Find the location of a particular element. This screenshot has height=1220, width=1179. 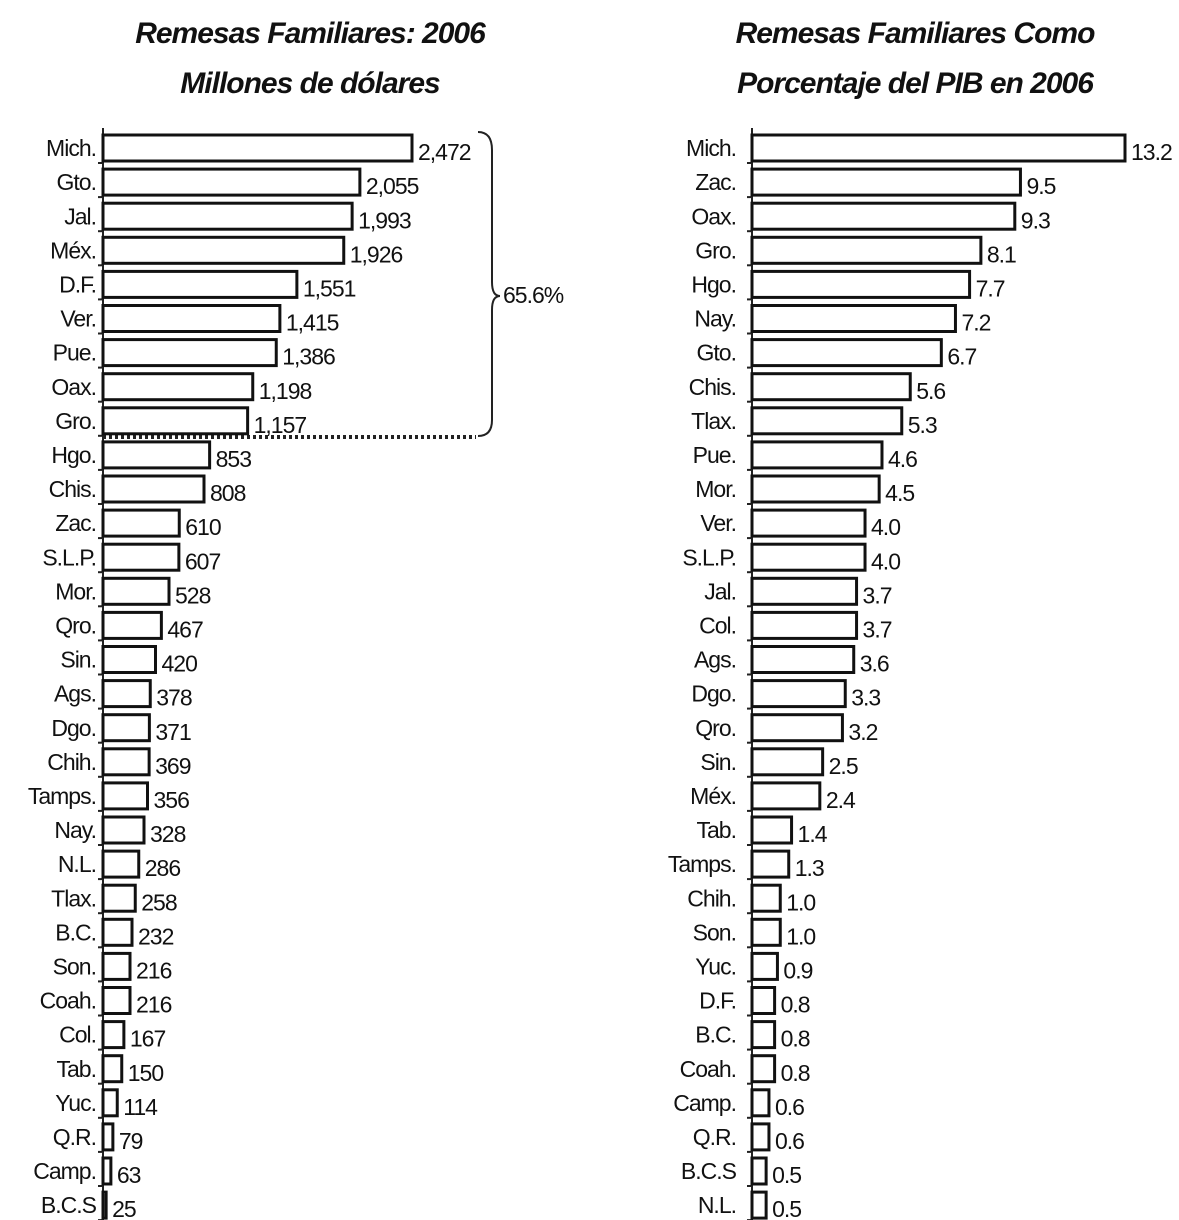

category-label: Gro. is located at coordinates (715, 250).